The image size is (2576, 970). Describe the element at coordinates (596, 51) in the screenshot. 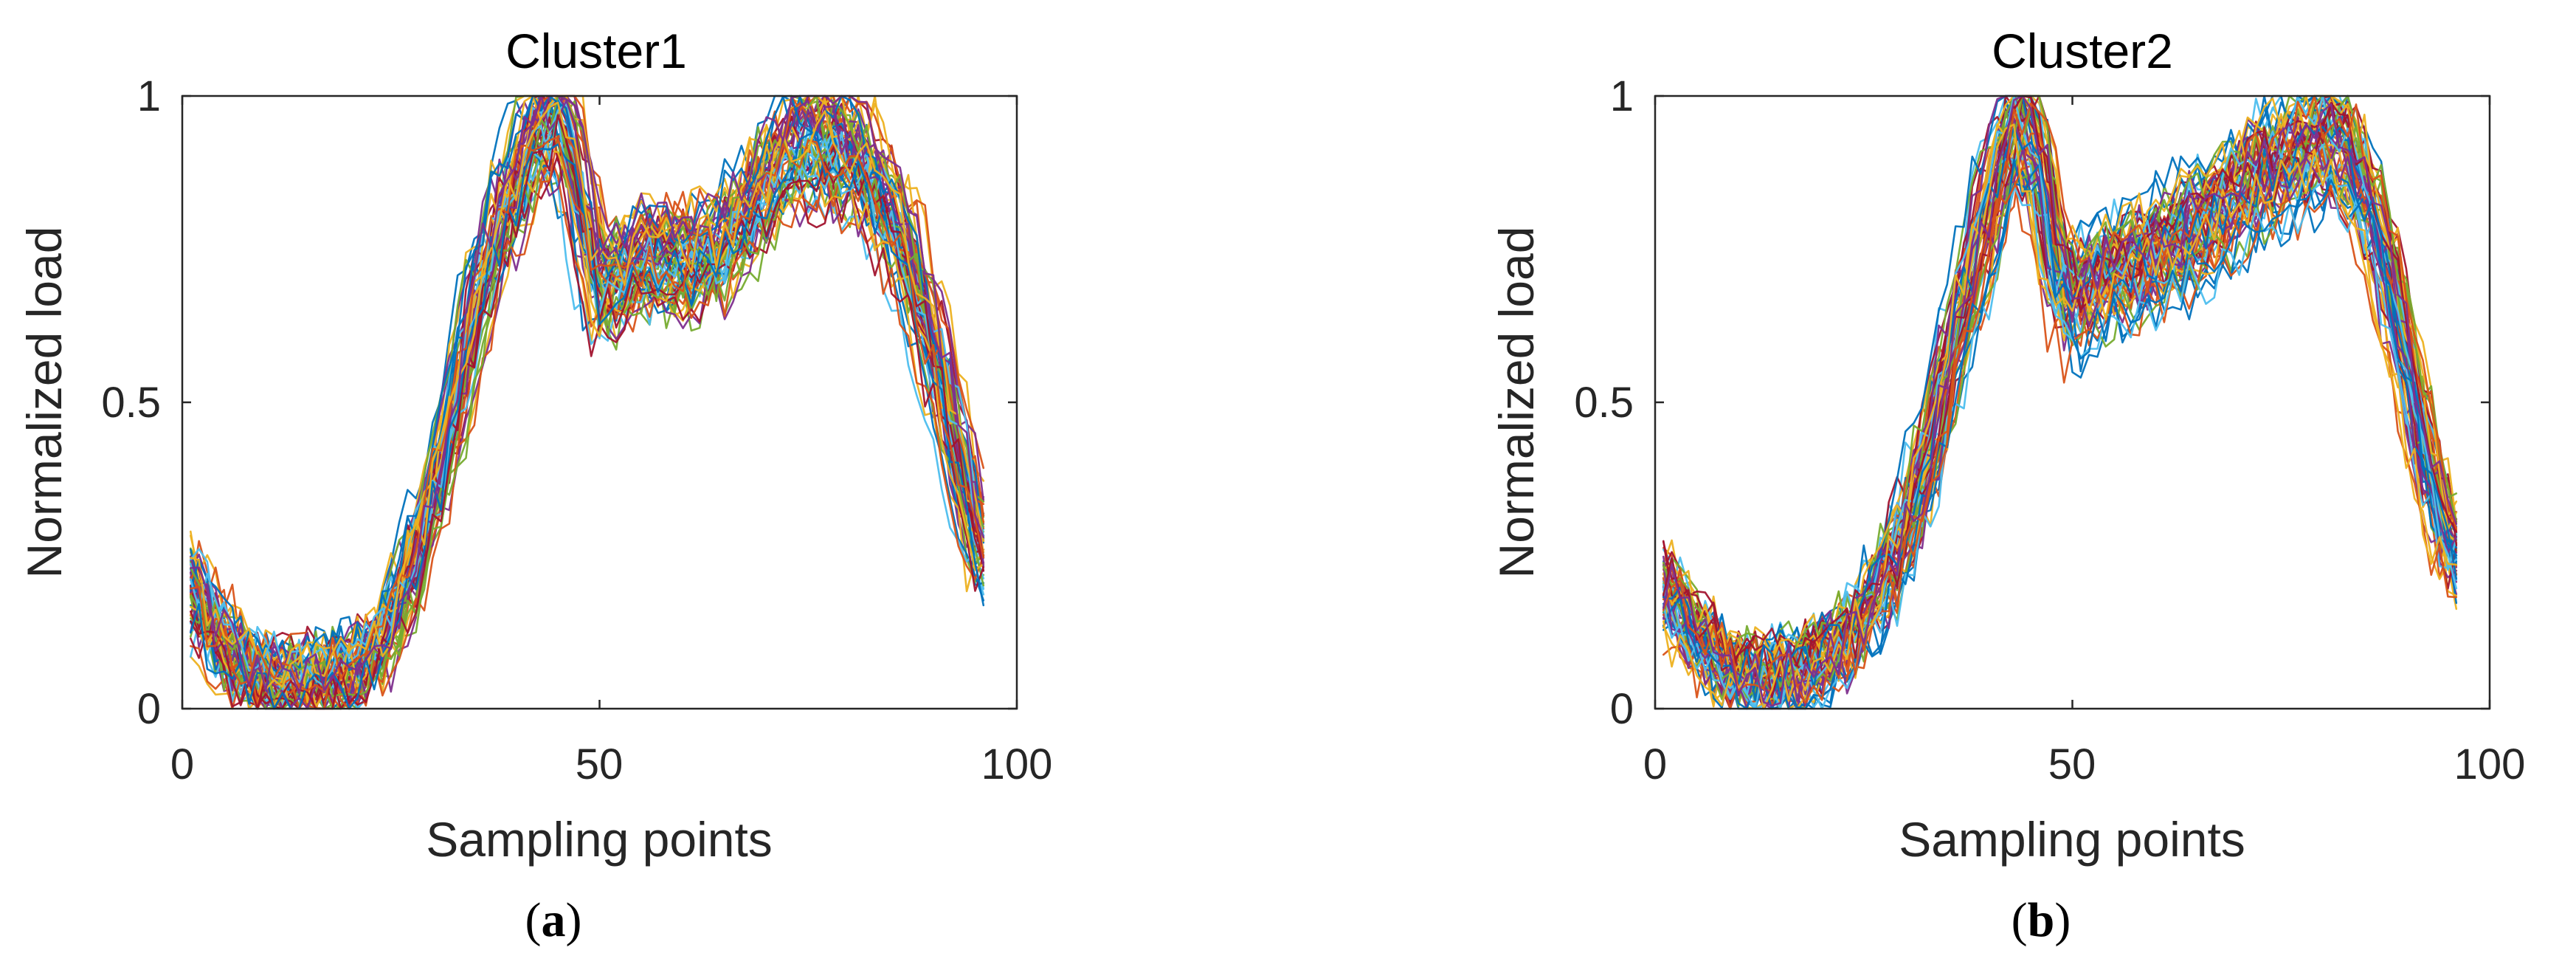

I see `chart-title: Cluster1` at that location.